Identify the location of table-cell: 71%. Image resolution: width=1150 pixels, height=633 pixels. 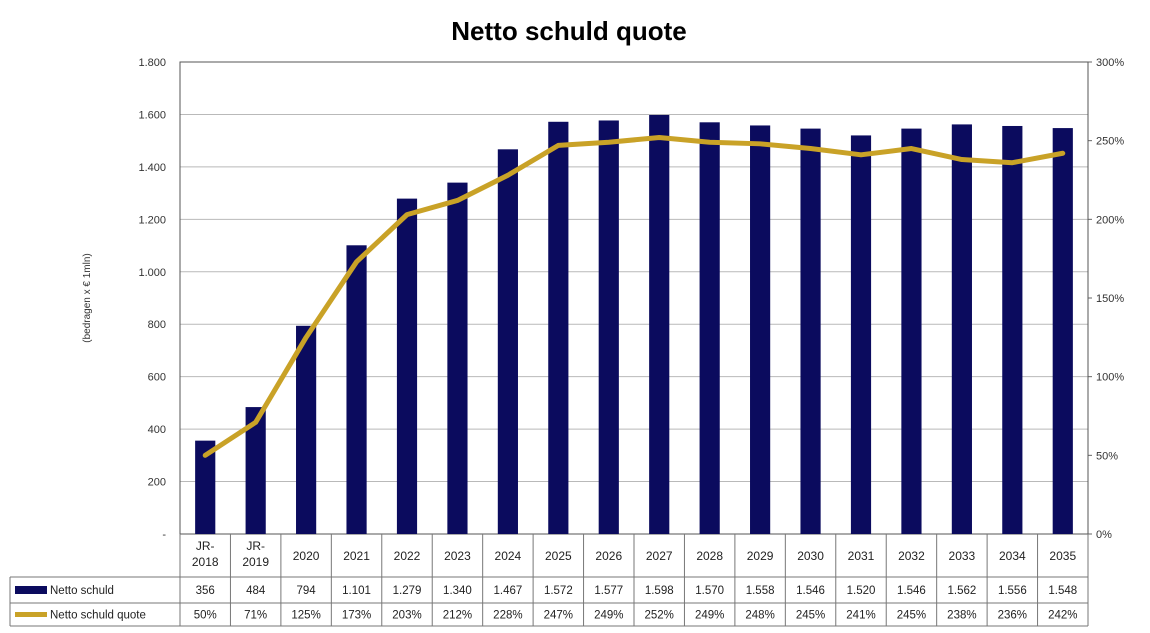
(255, 616).